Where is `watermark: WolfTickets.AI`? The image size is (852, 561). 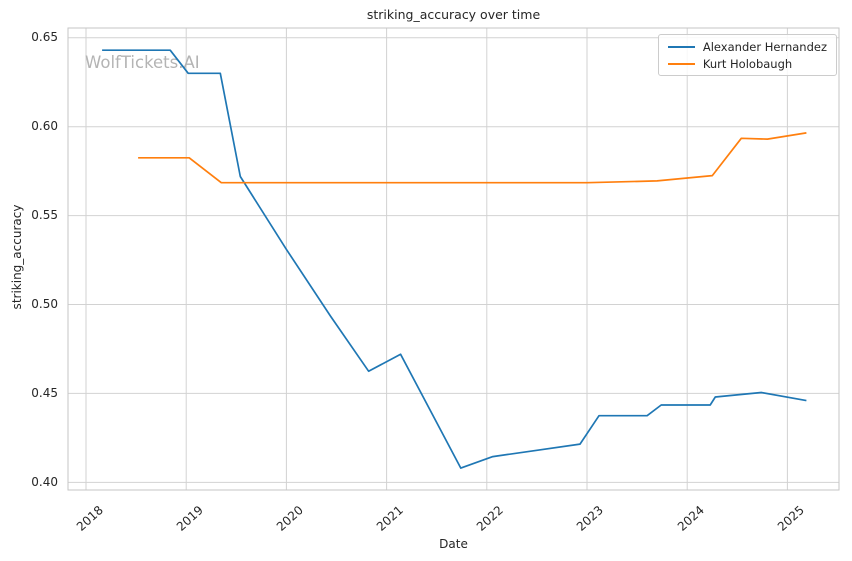 watermark: WolfTickets.AI is located at coordinates (142, 62).